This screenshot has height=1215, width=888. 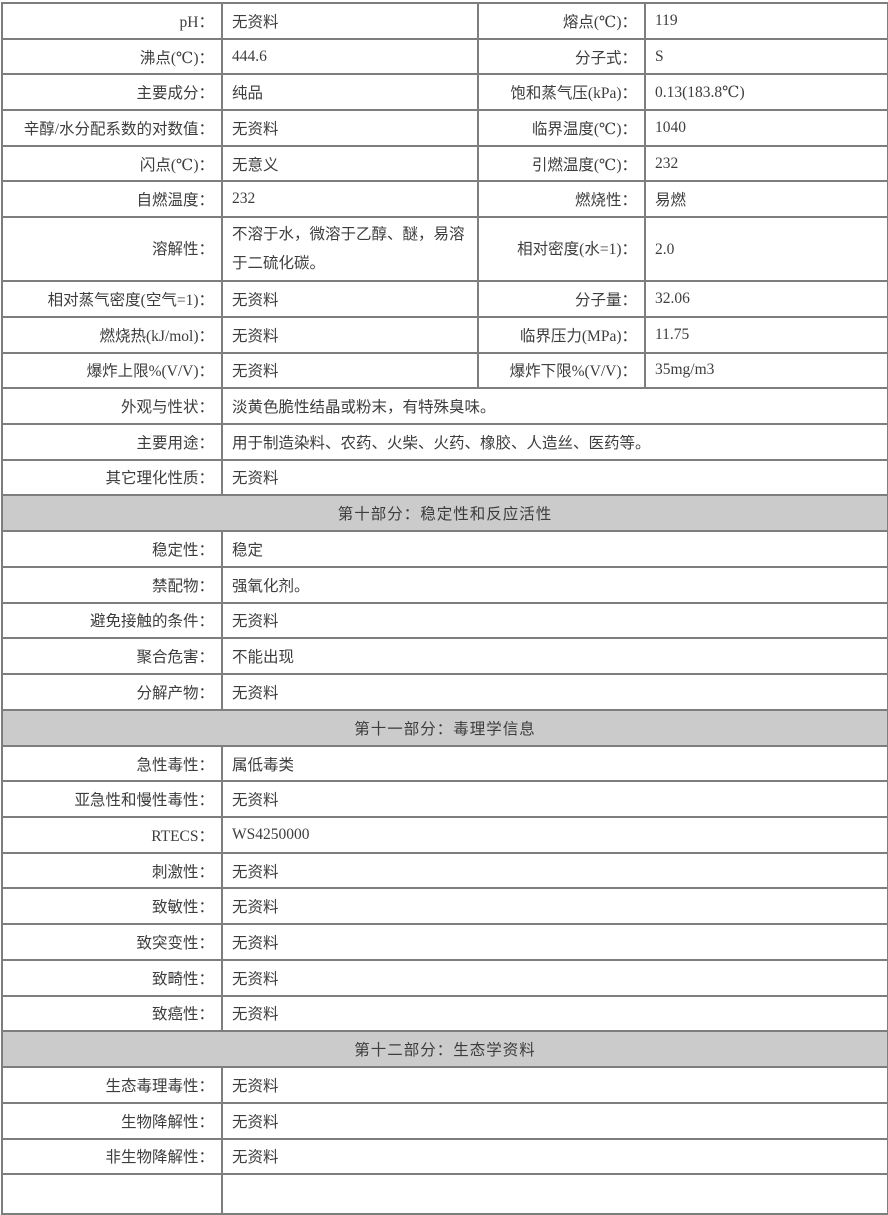 I want to click on table-row: 致癌性： 无资料, so click(x=444, y=1013).